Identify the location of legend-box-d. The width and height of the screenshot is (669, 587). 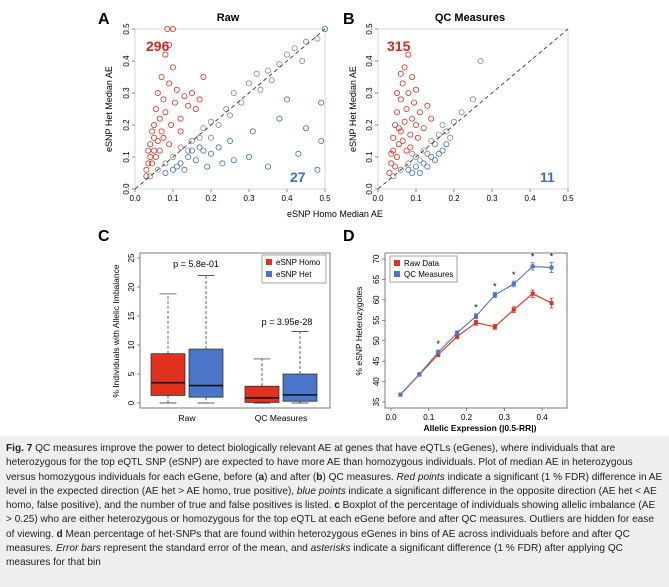
(423, 269).